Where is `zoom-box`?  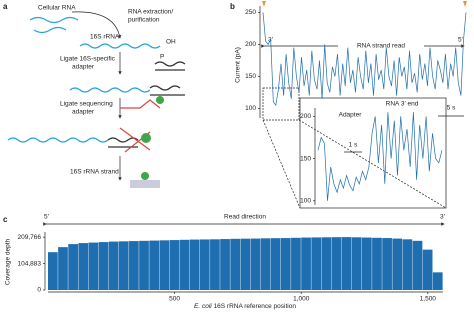 zoom-box is located at coordinates (281, 104).